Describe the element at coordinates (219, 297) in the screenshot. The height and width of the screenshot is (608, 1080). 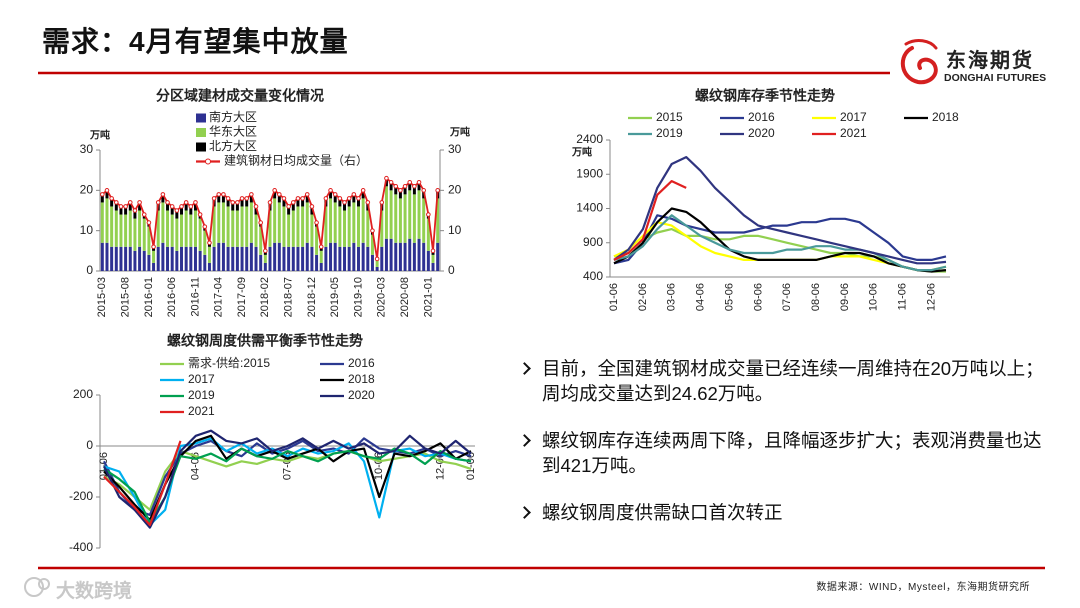
I see `x-tick-label: 2017-04` at that location.